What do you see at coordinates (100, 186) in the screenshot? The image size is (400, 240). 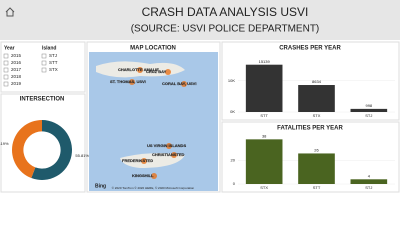 I see `map-logo: Bing` at bounding box center [100, 186].